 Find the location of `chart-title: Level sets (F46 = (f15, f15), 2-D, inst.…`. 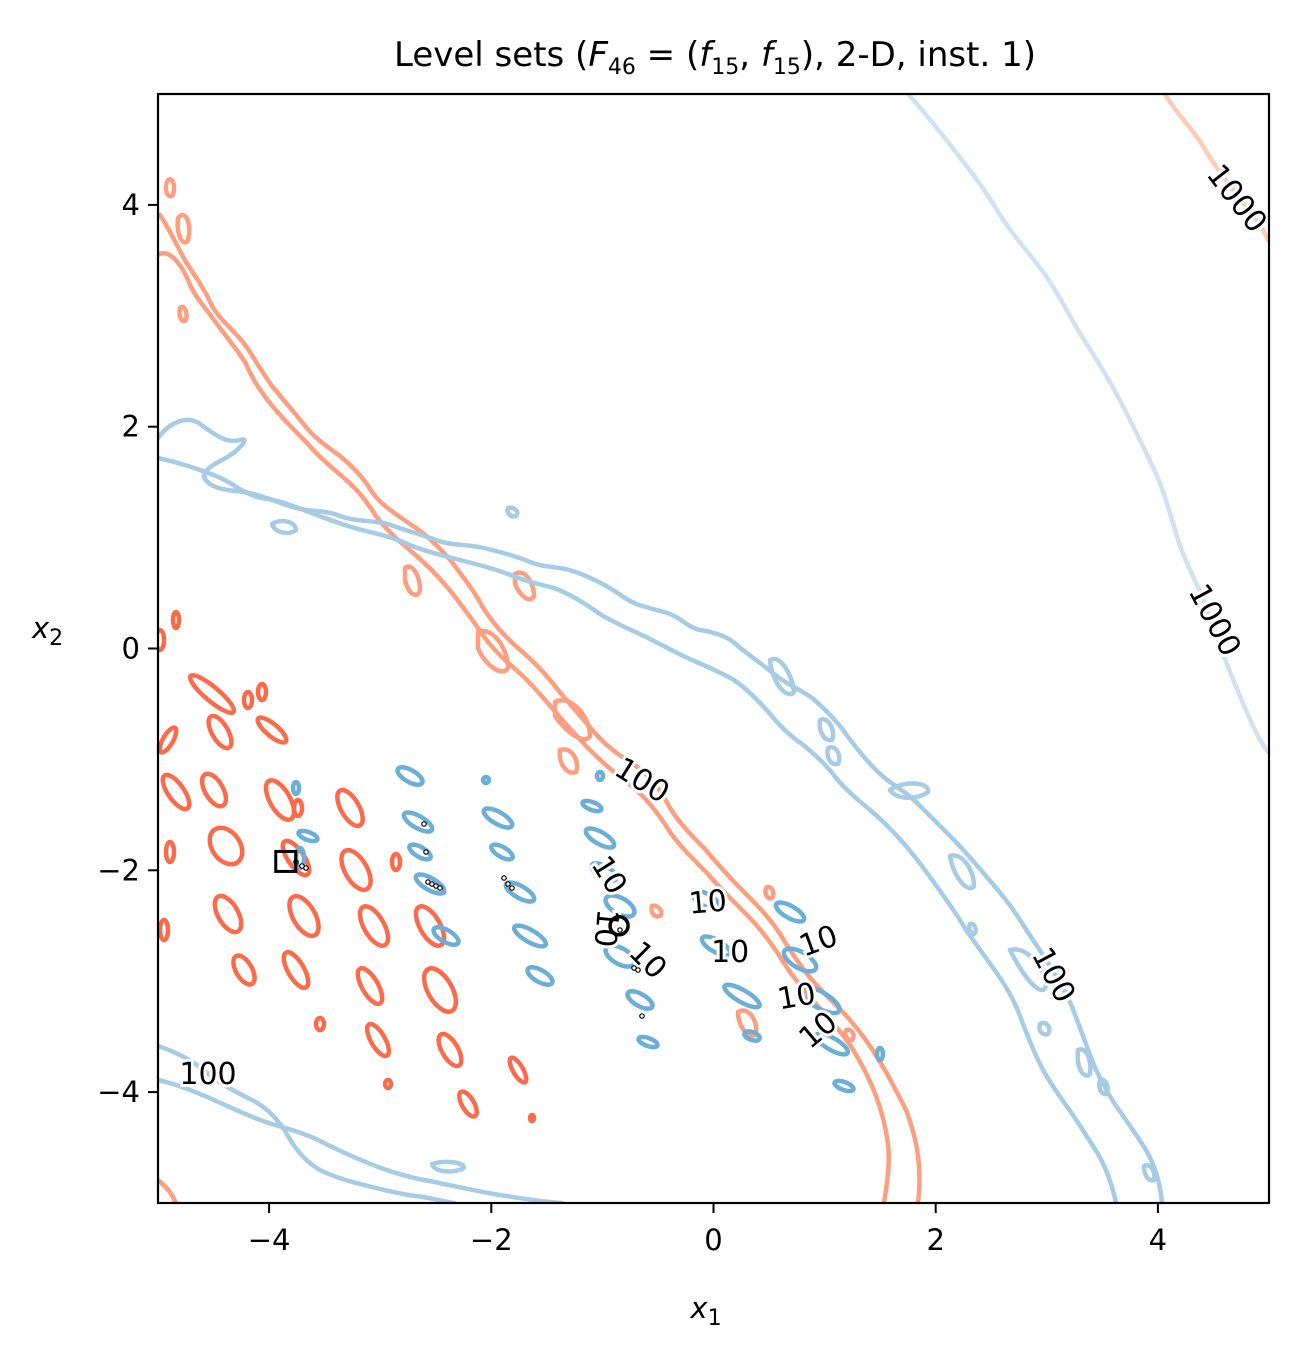

chart-title: Level sets (F46 = (f15, f15), 2-D, inst.… is located at coordinates (715, 57).